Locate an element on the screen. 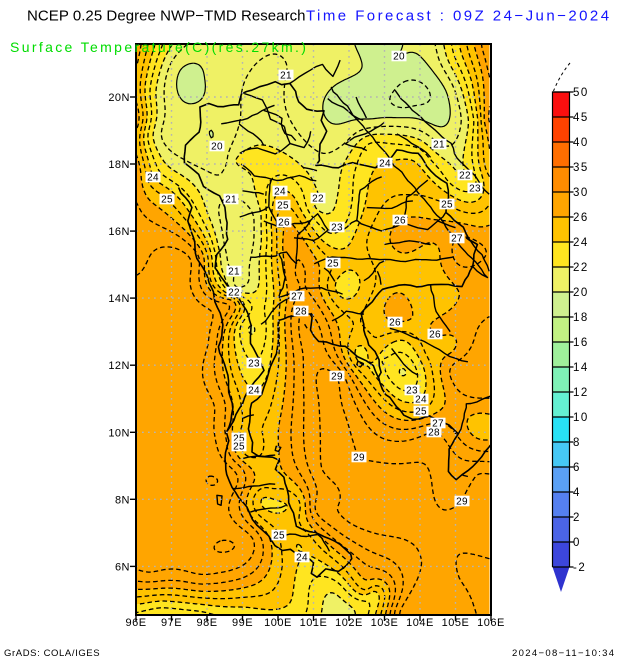  svg-text:NCEP 0.25 Degree NWP−TMD Resea: NCEP 0.25 Degree NWP−TMD Research is located at coordinates (166, 16).